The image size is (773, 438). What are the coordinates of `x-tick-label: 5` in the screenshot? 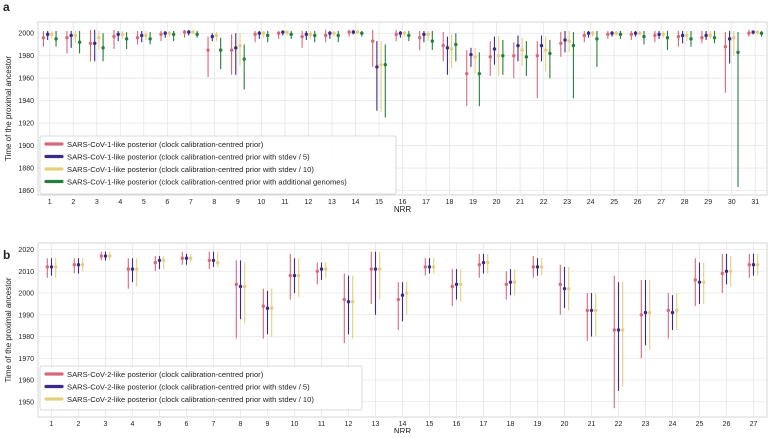 It's located at (144, 202).